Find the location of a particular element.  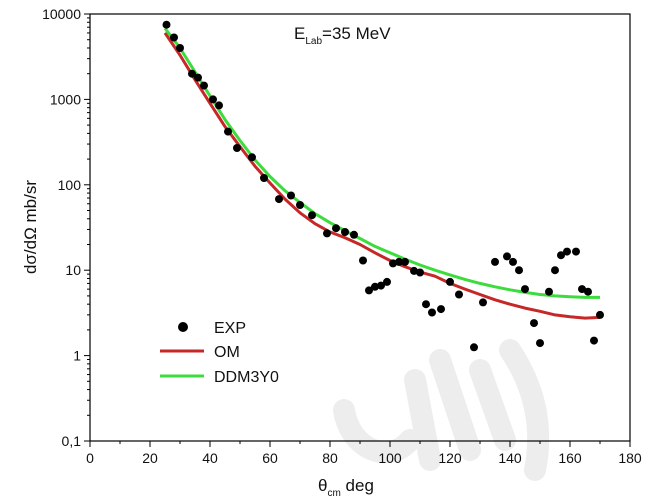

energy-annotation: ELab=35 MeV is located at coordinates (342, 35).